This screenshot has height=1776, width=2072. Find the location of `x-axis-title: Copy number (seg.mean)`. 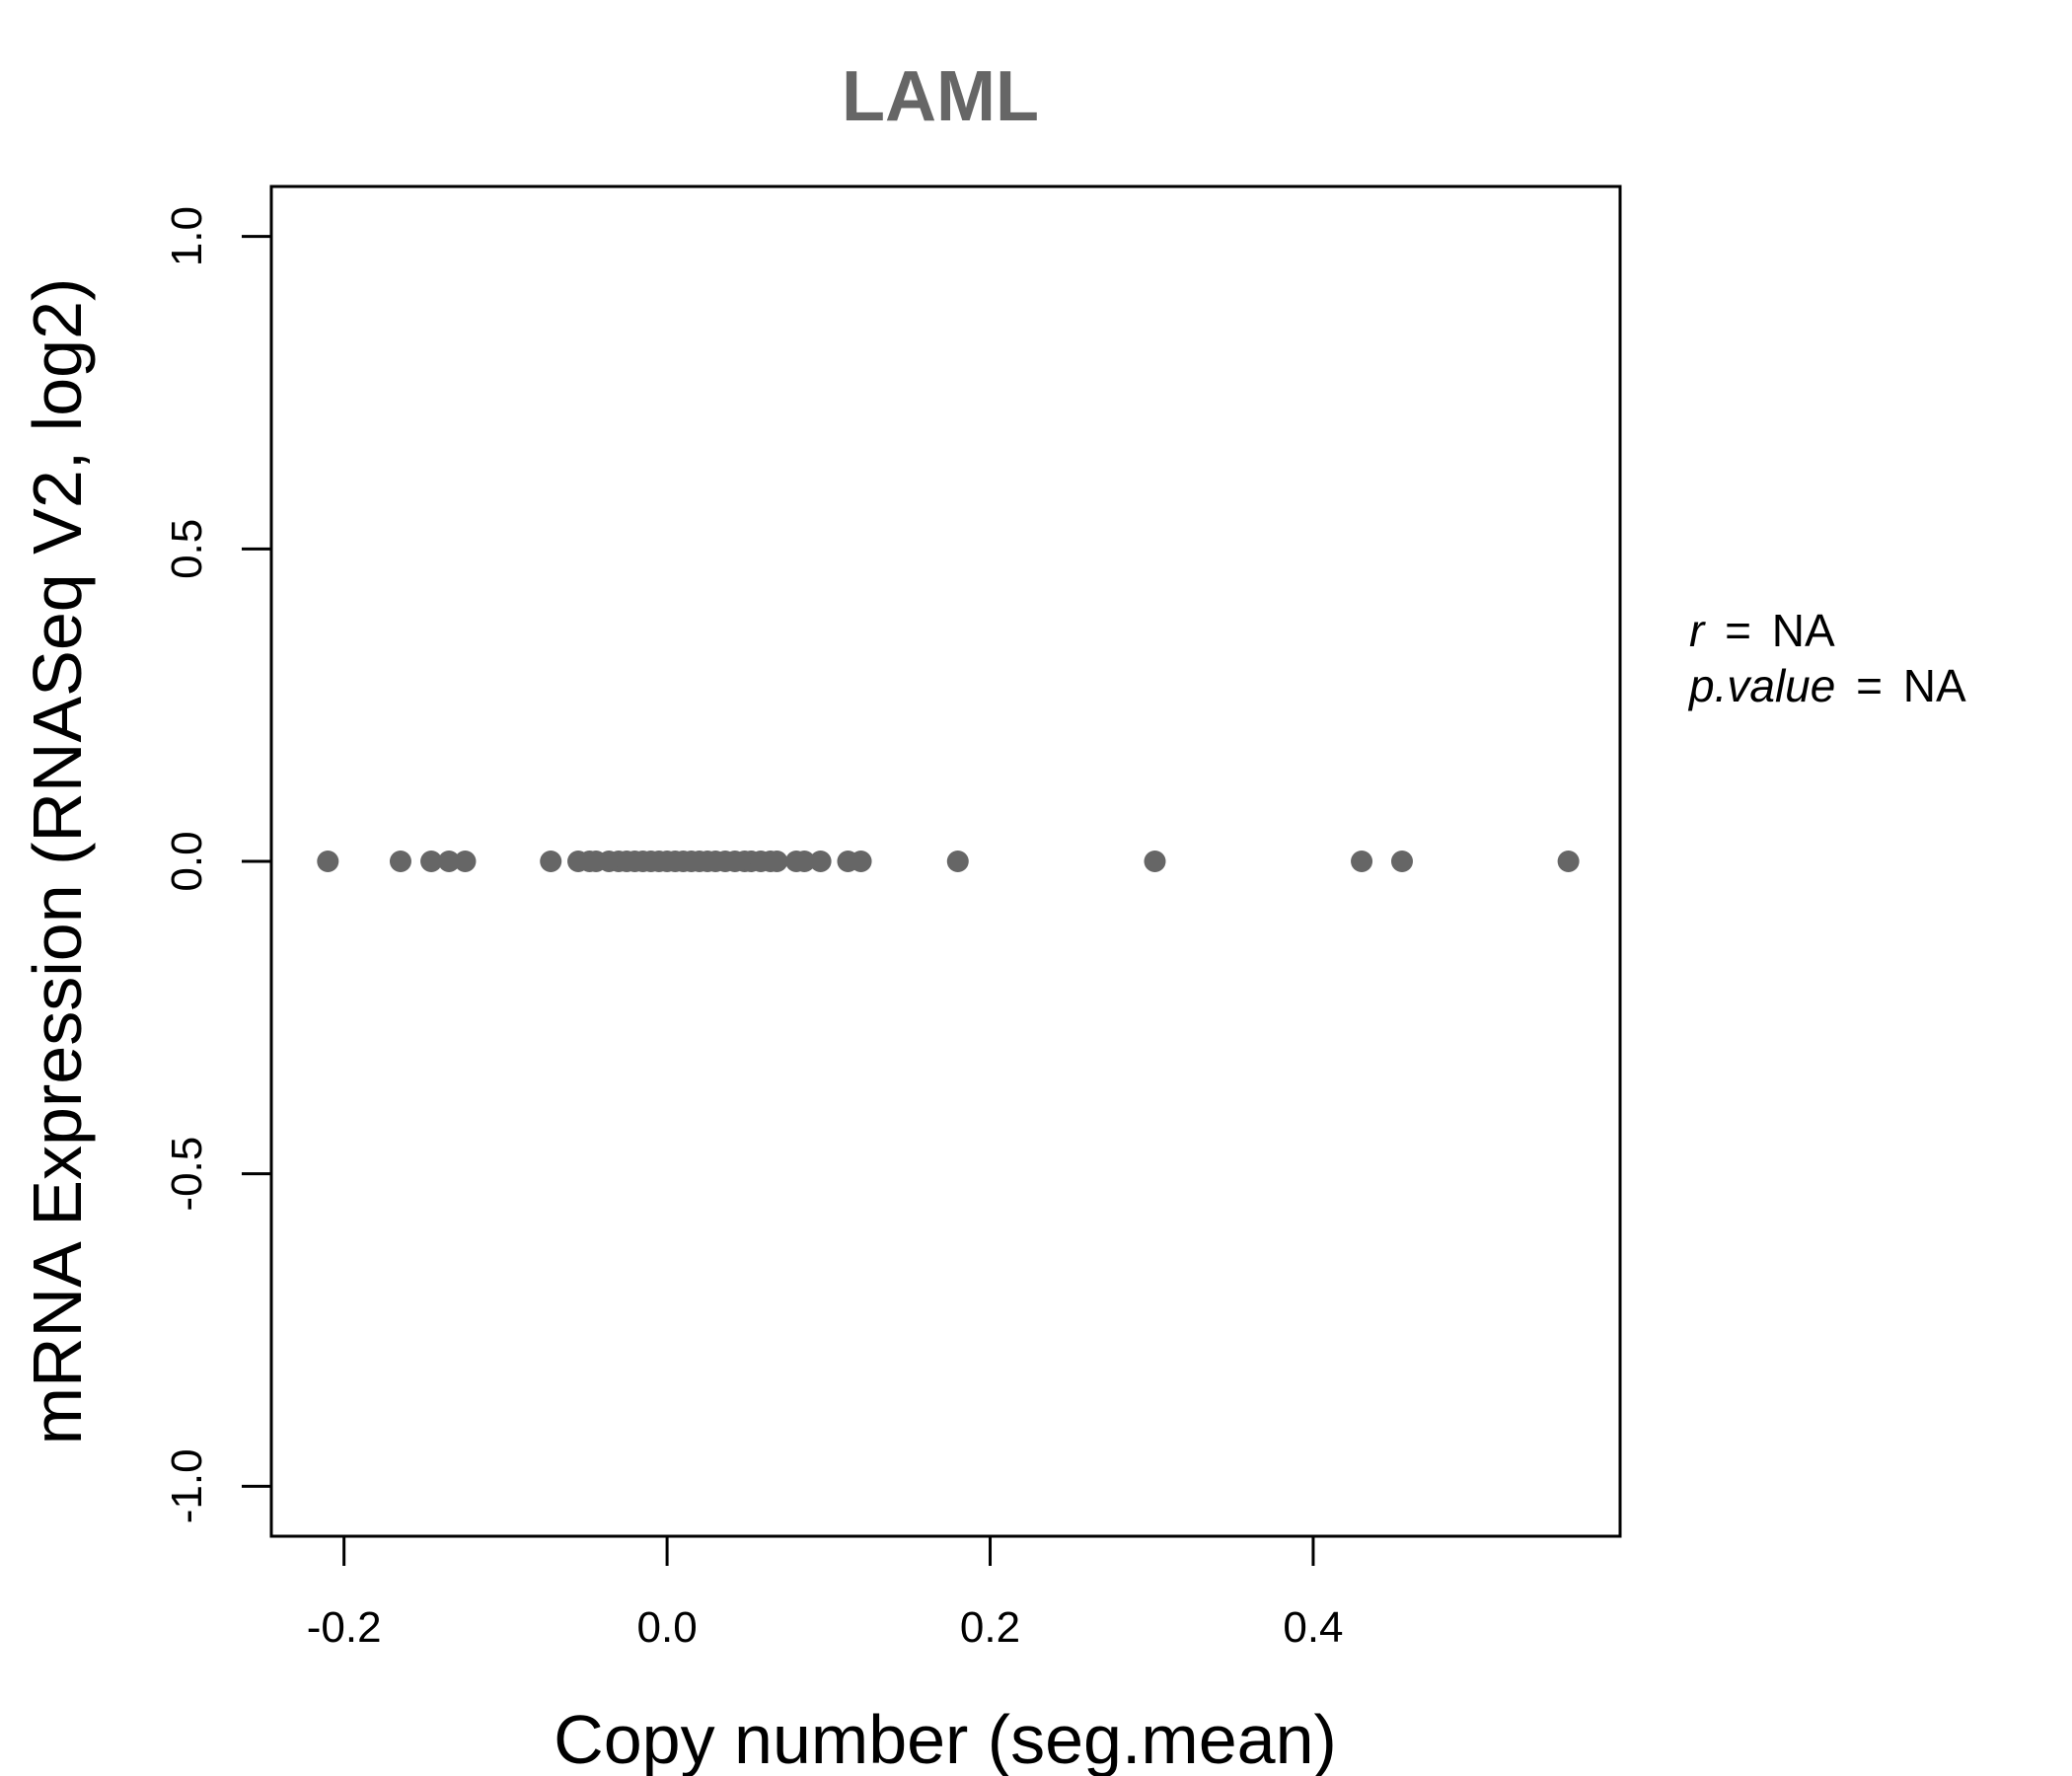

x-axis-title: Copy number (seg.mean) is located at coordinates (946, 1739).